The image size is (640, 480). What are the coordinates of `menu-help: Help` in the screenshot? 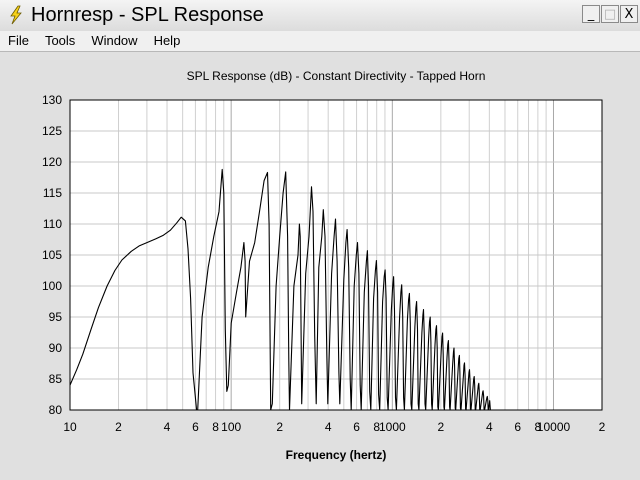 It's located at (167, 40).